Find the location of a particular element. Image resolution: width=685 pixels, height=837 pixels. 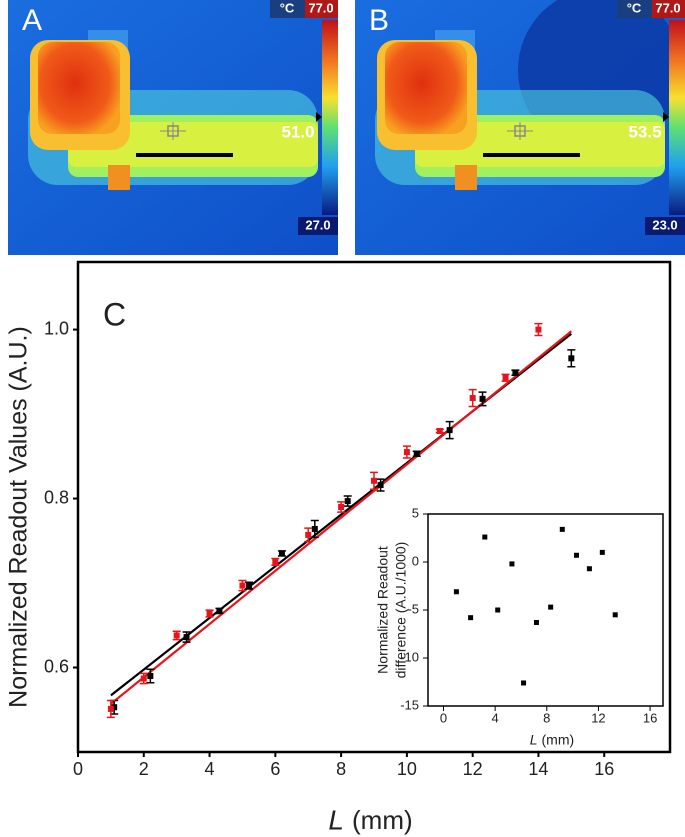

min-temp: 27.0 is located at coordinates (317, 224).